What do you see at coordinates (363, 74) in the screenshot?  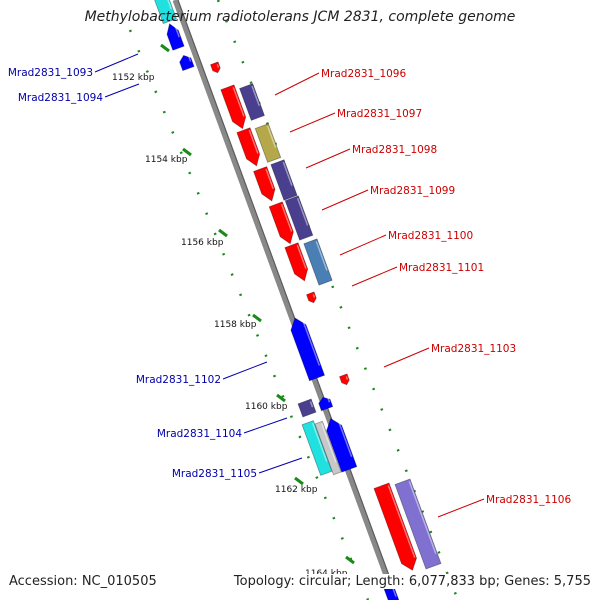 I see `gene-label-forward: Mrad2831_1096` at bounding box center [363, 74].